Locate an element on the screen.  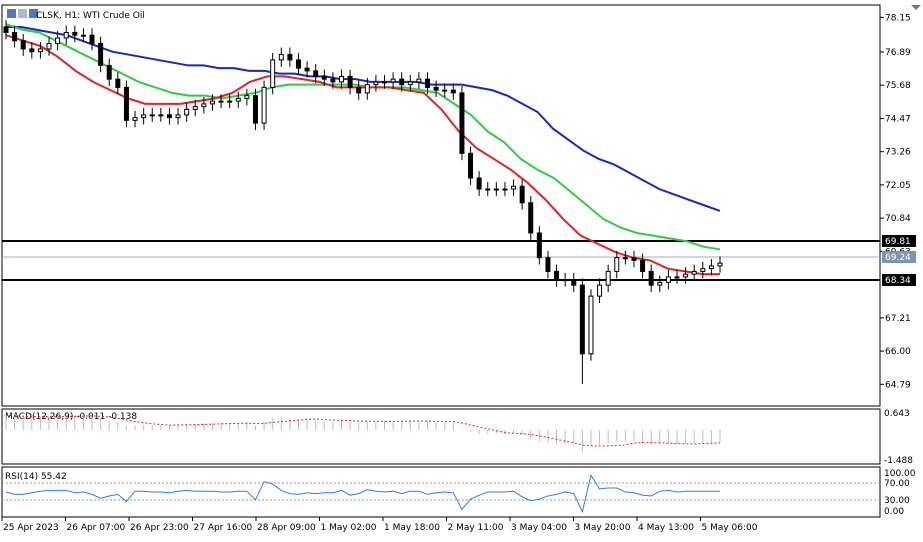
chart-title: CLSK, H1: WTI Crude Oil is located at coordinates (90, 16).